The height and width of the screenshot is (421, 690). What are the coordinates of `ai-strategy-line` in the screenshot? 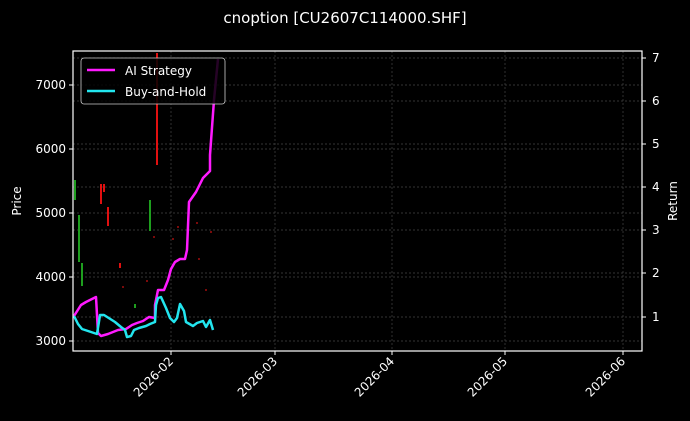 It's located at (146, 198).